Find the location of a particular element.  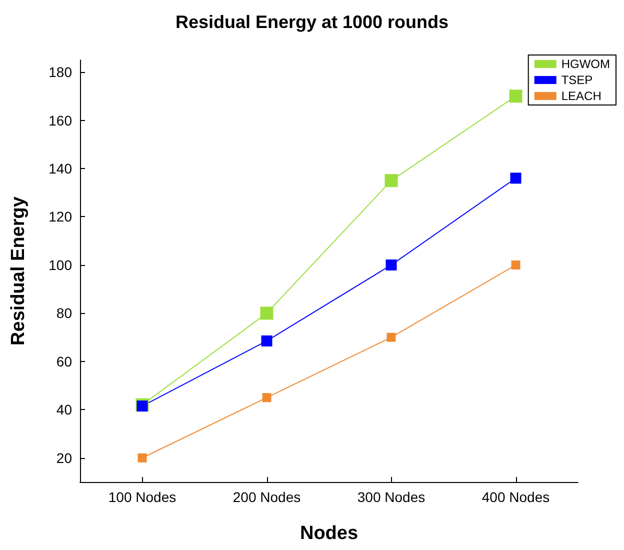

y-tick-label: 40 is located at coordinates (64, 410).